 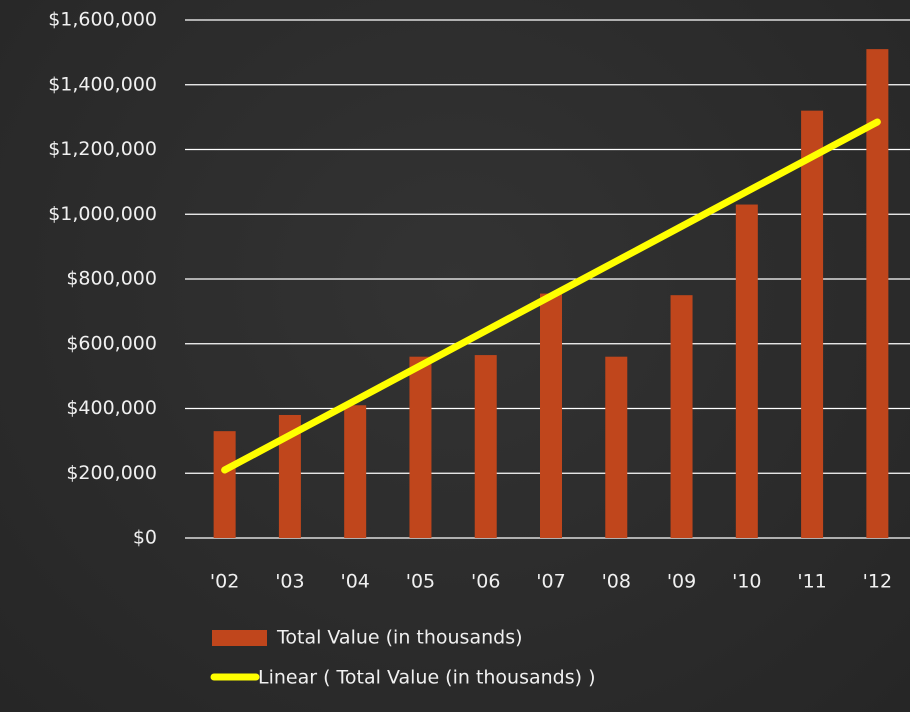 What do you see at coordinates (111, 473) in the screenshot?
I see `y-tick-label: $200,000` at bounding box center [111, 473].